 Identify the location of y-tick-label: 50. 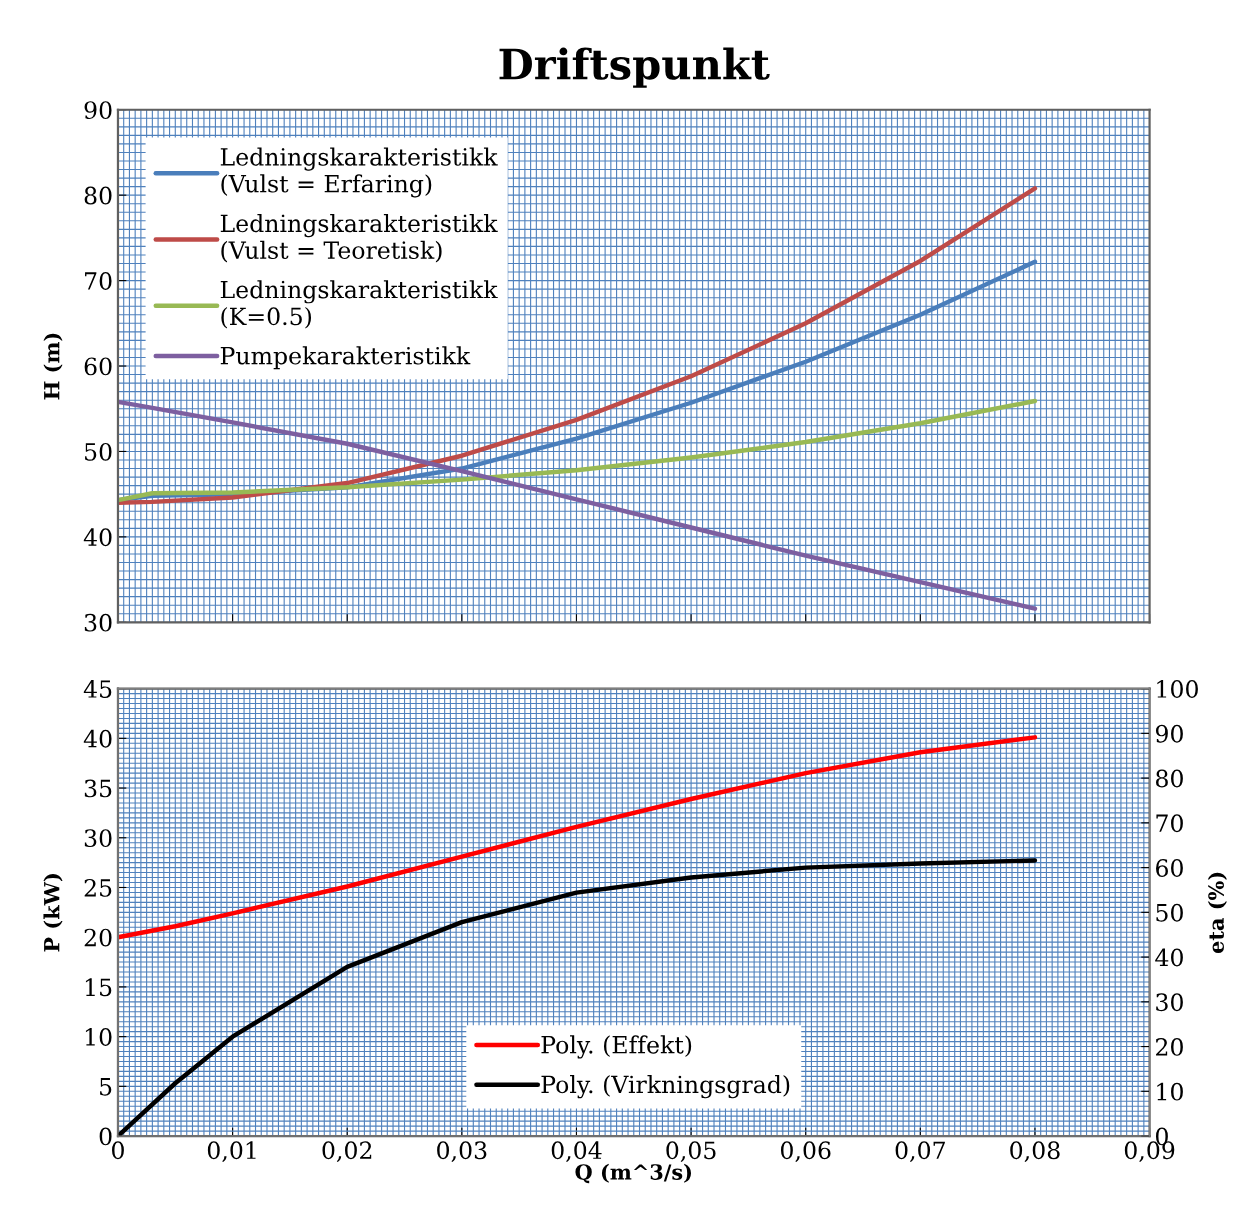
(98, 451).